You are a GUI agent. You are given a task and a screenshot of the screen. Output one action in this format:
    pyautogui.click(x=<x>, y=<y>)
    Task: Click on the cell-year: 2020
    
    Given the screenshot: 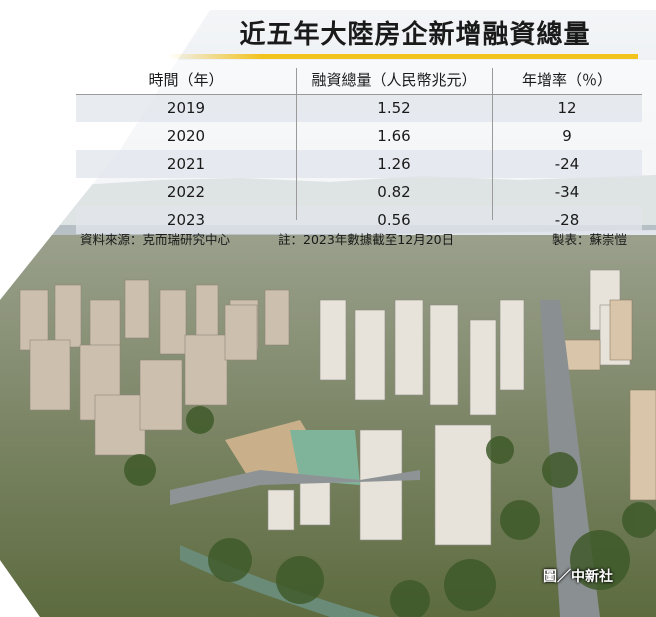 What is the action you would take?
    pyautogui.click(x=186, y=136)
    